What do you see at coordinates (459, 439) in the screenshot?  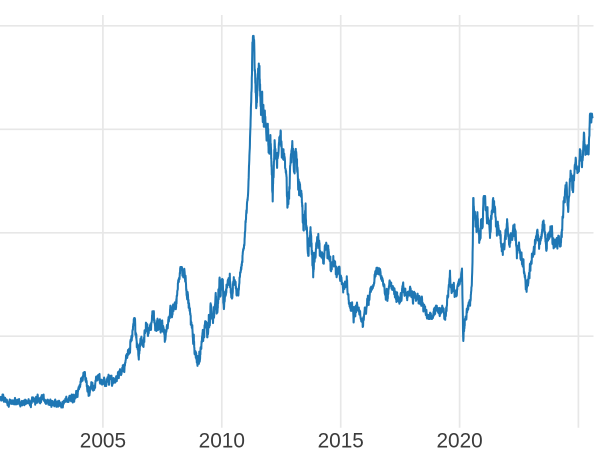 I see `svg-text: 2020` at bounding box center [459, 439].